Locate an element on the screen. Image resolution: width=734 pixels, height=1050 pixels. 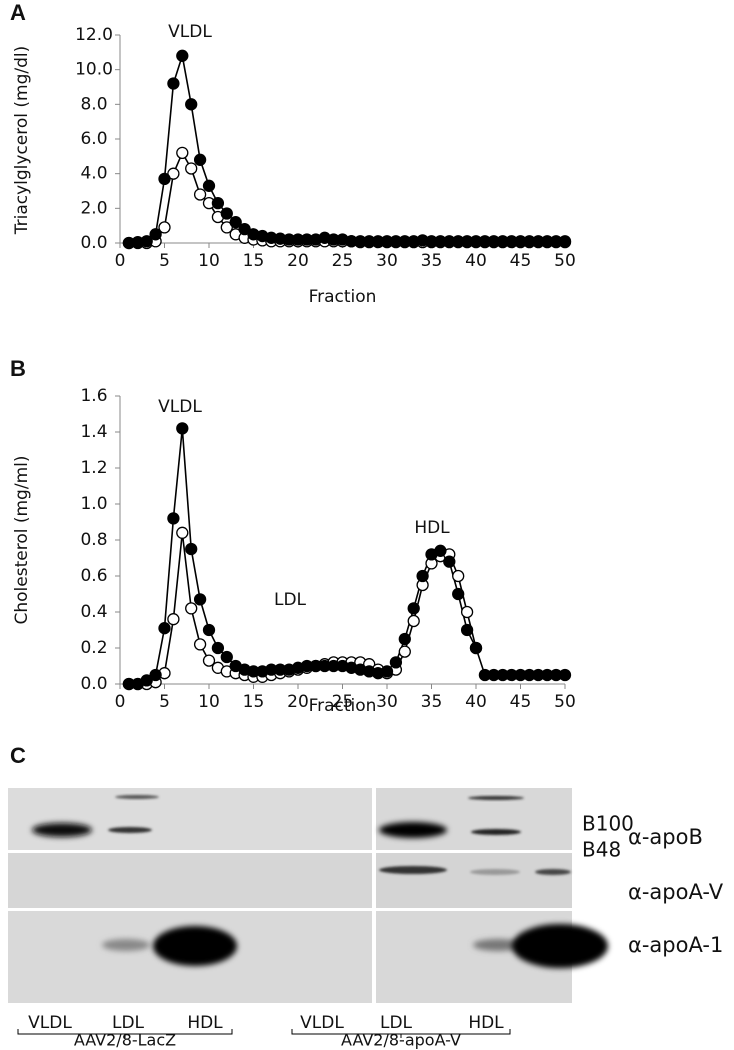
y-tick-label: 1.6 is located at coordinates (93, 396).